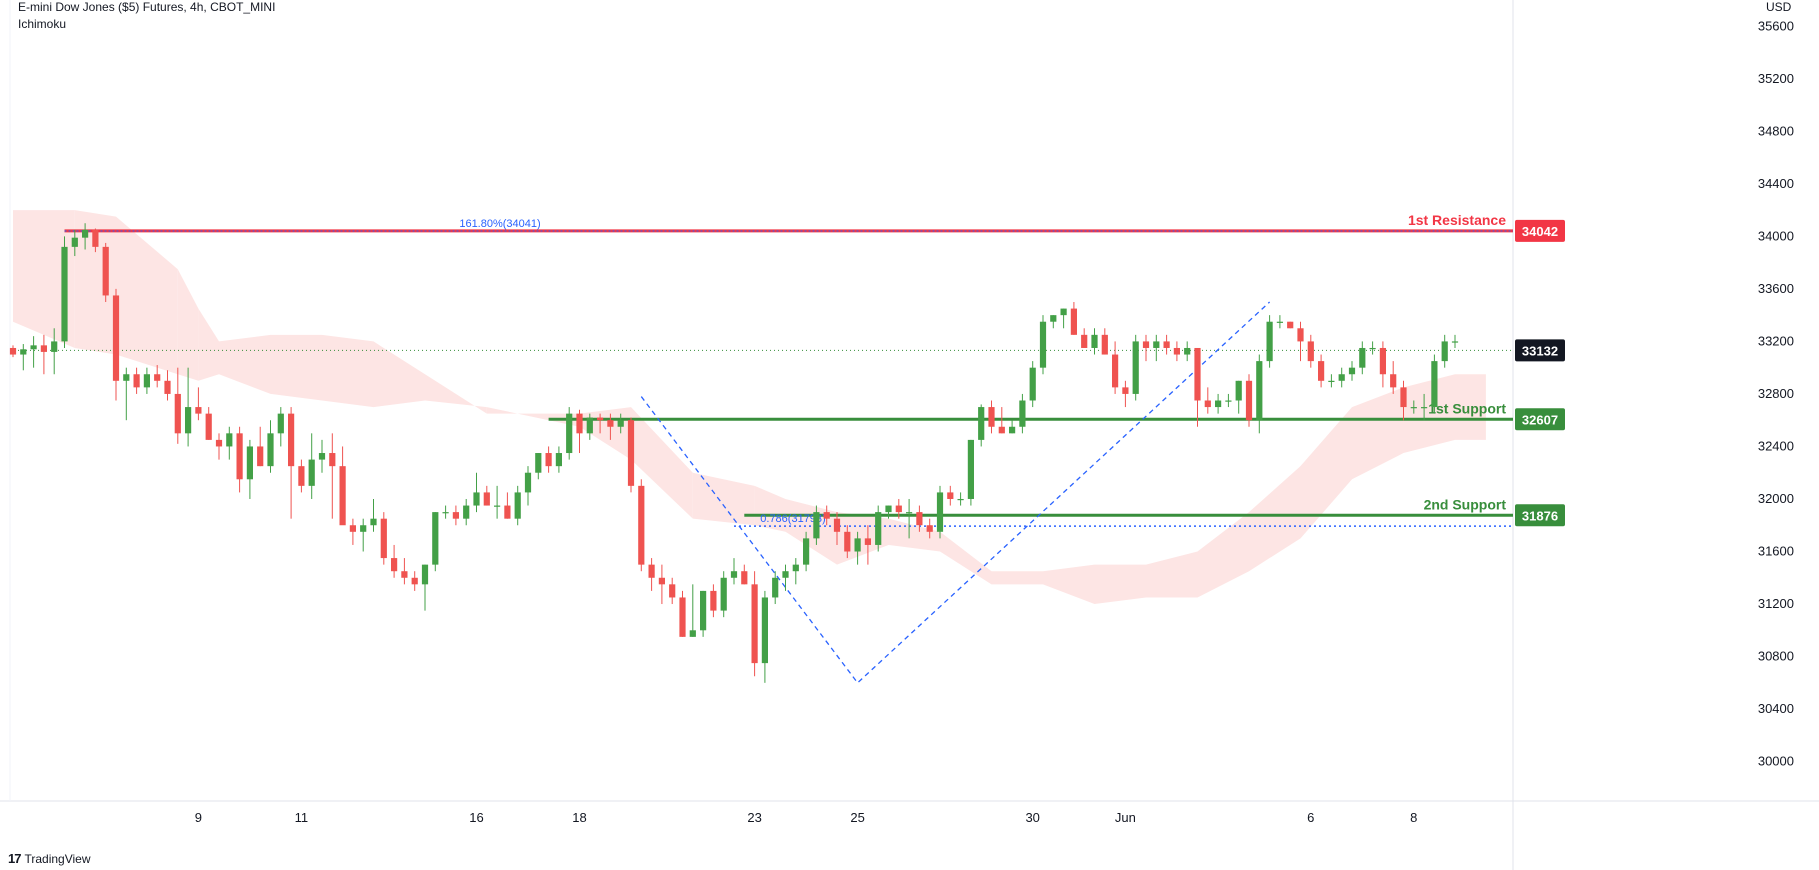  What do you see at coordinates (1776, 130) in the screenshot?
I see `y-tick-label: 34800` at bounding box center [1776, 130].